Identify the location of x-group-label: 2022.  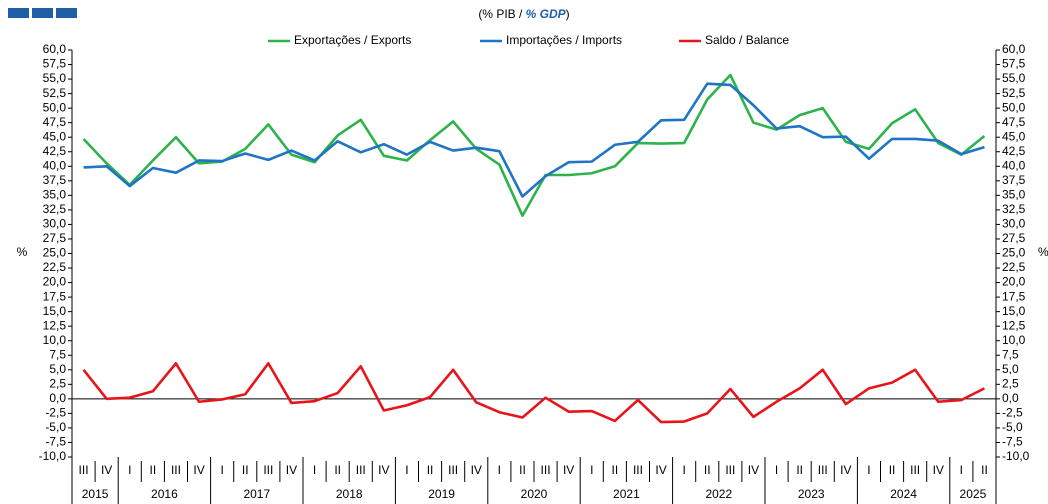
(718, 494).